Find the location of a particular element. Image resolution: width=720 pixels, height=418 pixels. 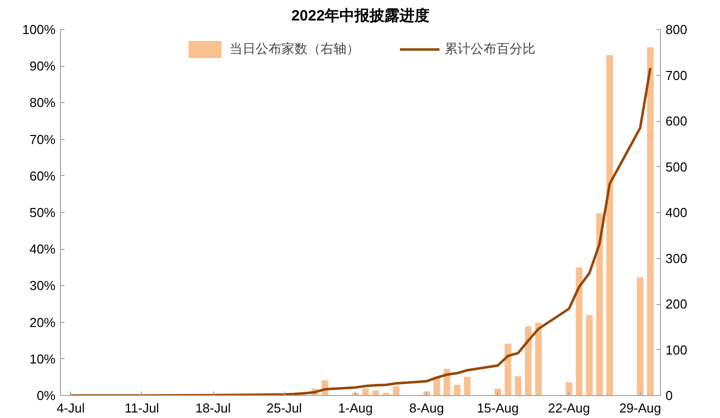

chart-title: 2022年中报披露进度 is located at coordinates (360, 15).